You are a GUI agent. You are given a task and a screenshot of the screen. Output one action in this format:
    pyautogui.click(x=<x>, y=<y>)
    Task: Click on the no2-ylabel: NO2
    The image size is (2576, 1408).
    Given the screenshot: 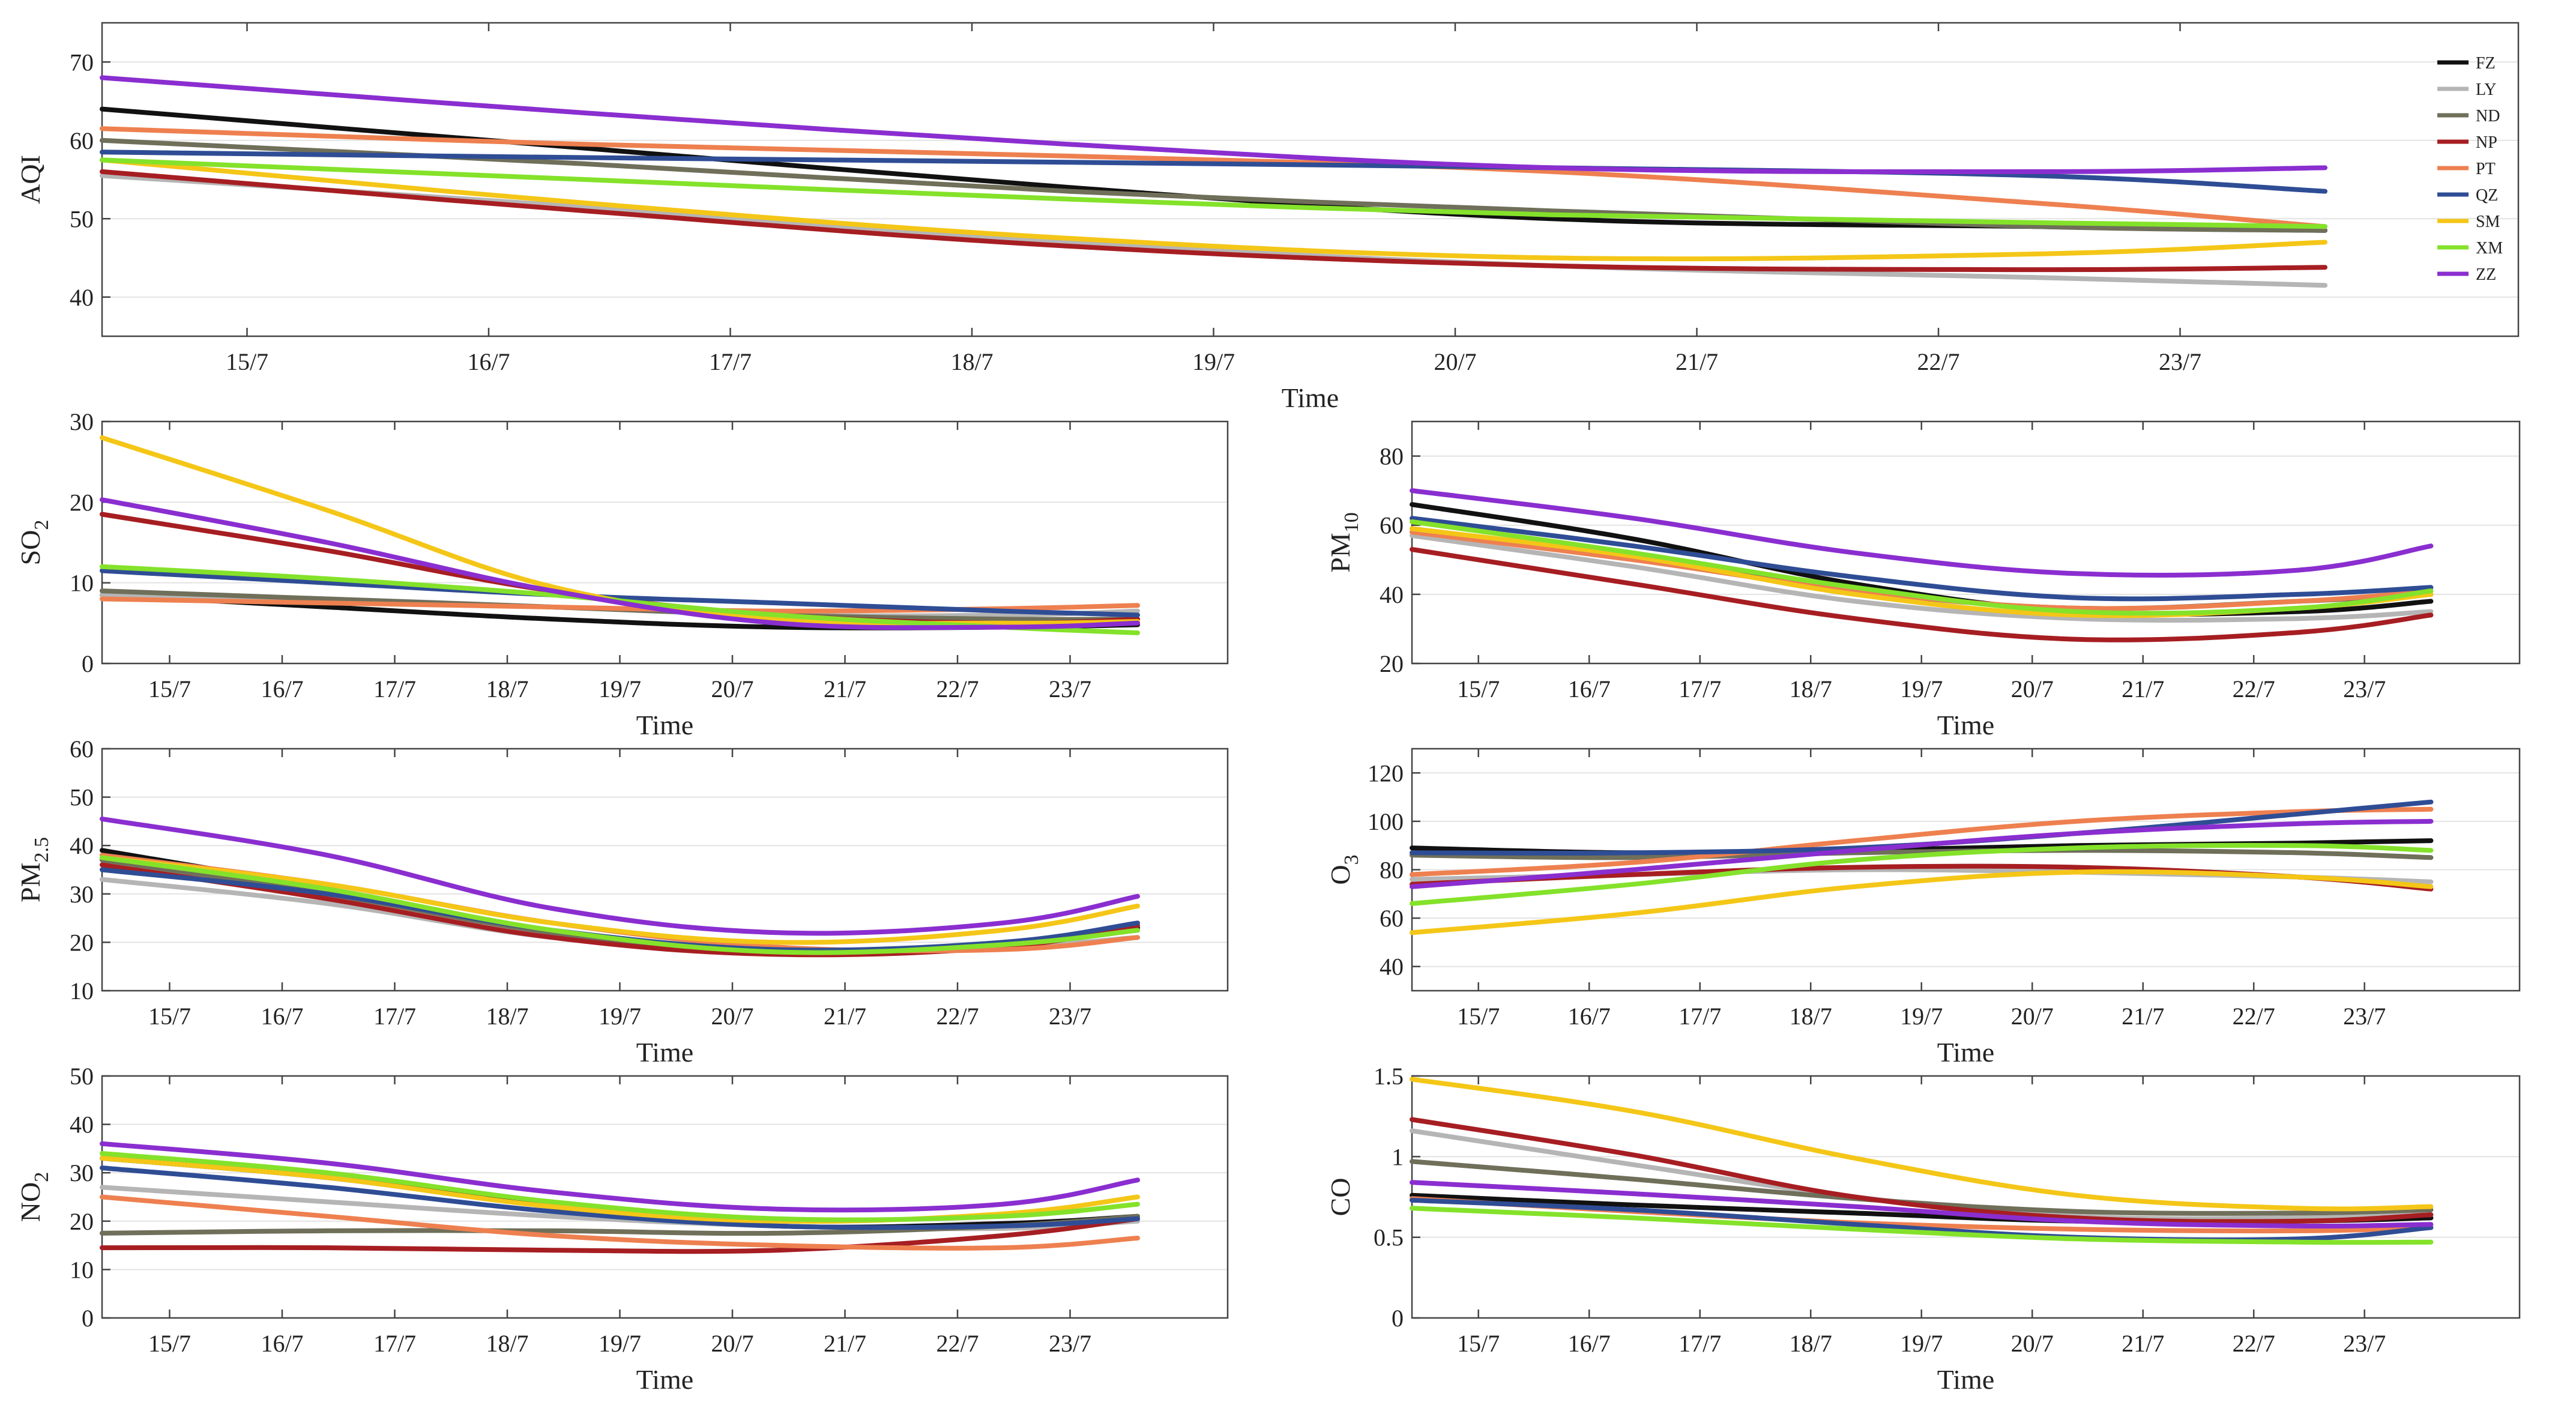 What is the action you would take?
    pyautogui.click(x=34, y=1197)
    